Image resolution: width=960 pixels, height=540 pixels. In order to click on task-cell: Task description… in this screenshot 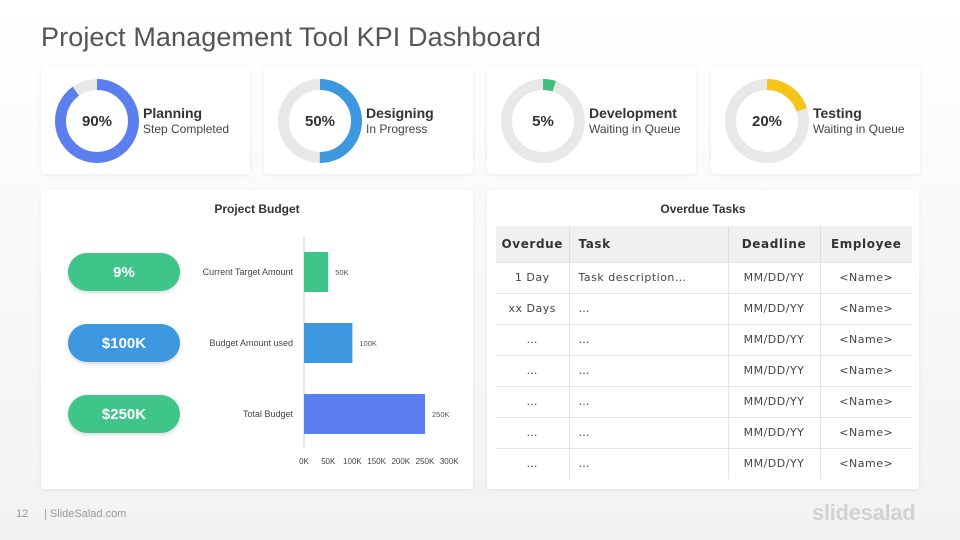, I will do `click(649, 277)`.